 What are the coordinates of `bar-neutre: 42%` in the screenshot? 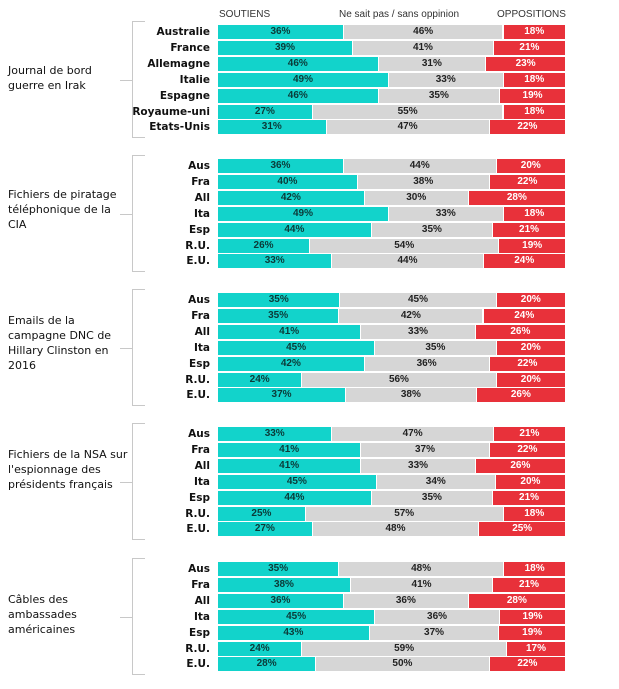 It's located at (410, 316).